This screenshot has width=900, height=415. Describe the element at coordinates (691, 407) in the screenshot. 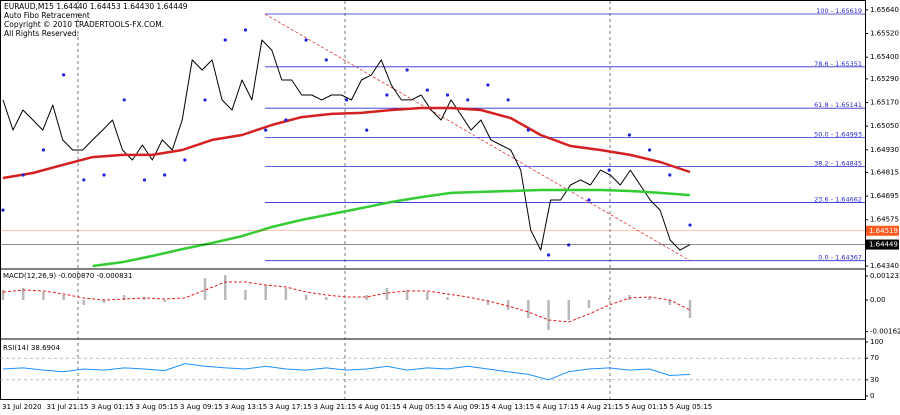

I see `time-label: 5 Aug 05:15` at that location.